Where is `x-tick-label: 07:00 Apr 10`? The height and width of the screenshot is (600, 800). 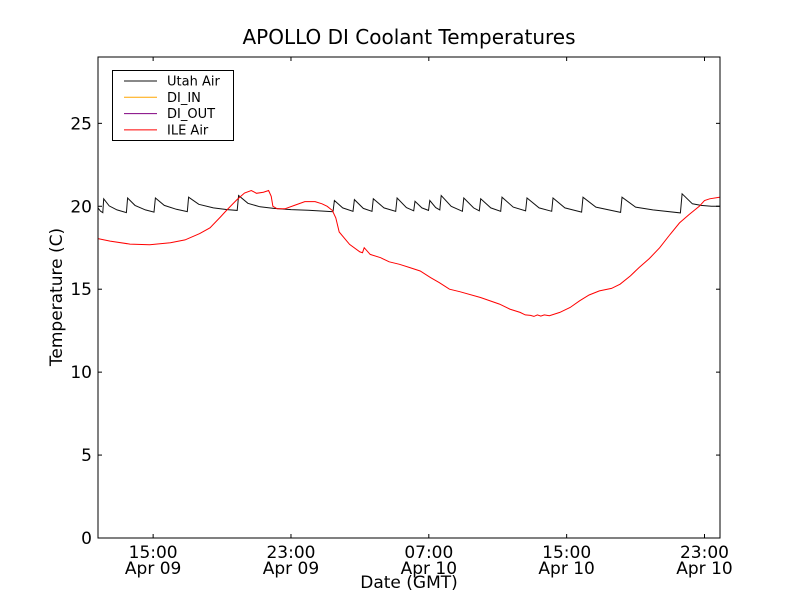 x-tick-label: 07:00 Apr 10 is located at coordinates (429, 561).